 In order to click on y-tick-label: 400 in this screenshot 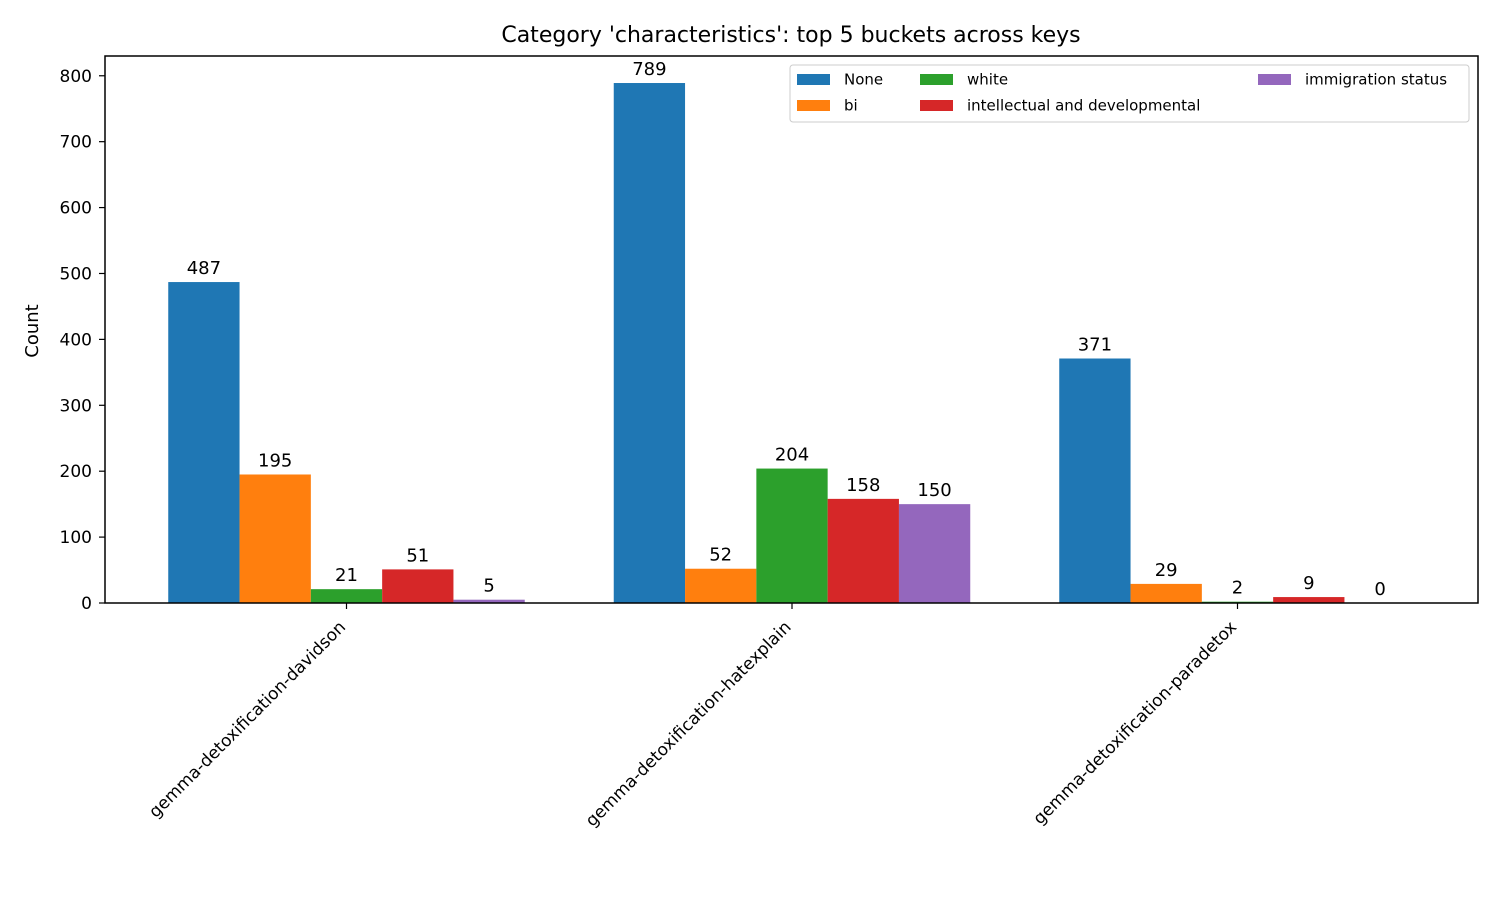, I will do `click(76, 340)`.